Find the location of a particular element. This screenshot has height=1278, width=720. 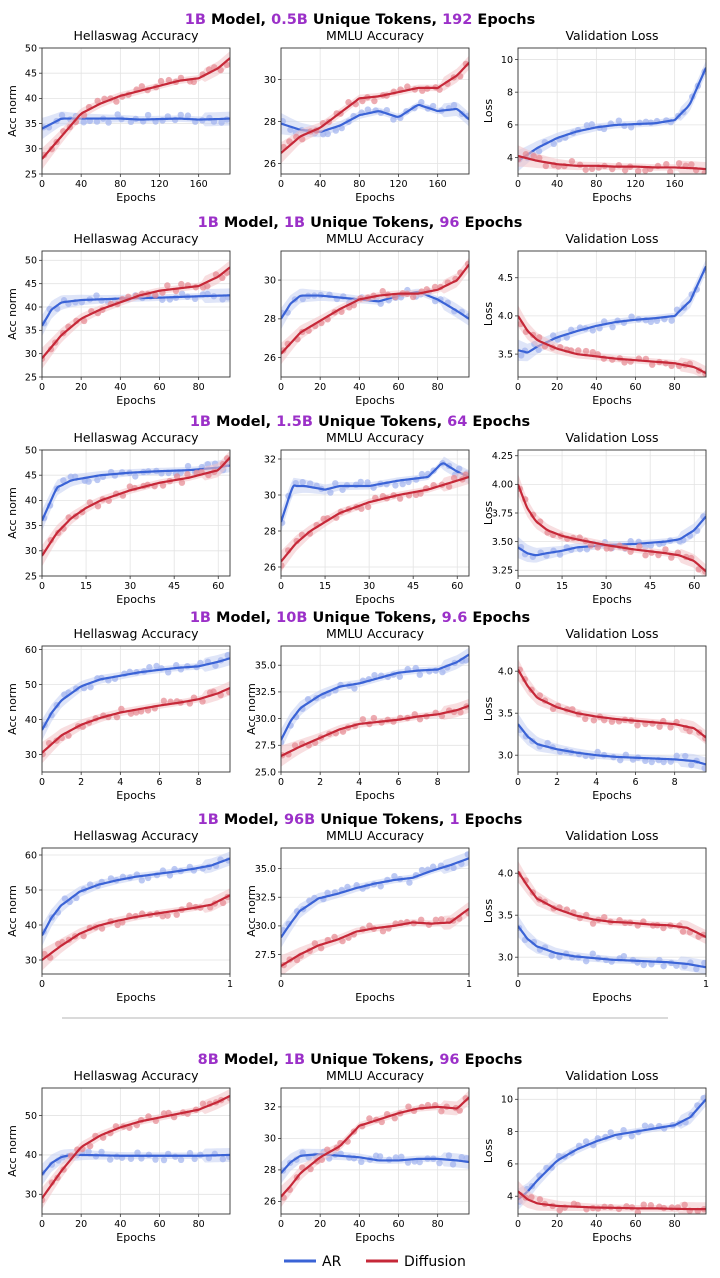

x-tick-label: 8 is located at coordinates (199, 782).